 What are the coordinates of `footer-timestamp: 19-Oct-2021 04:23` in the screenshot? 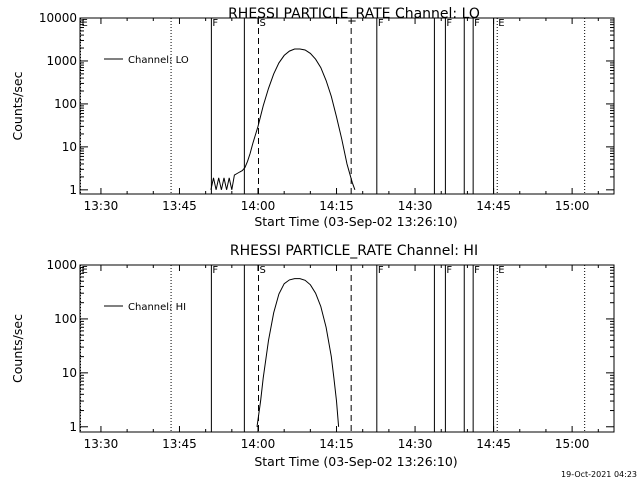 It's located at (599, 474).